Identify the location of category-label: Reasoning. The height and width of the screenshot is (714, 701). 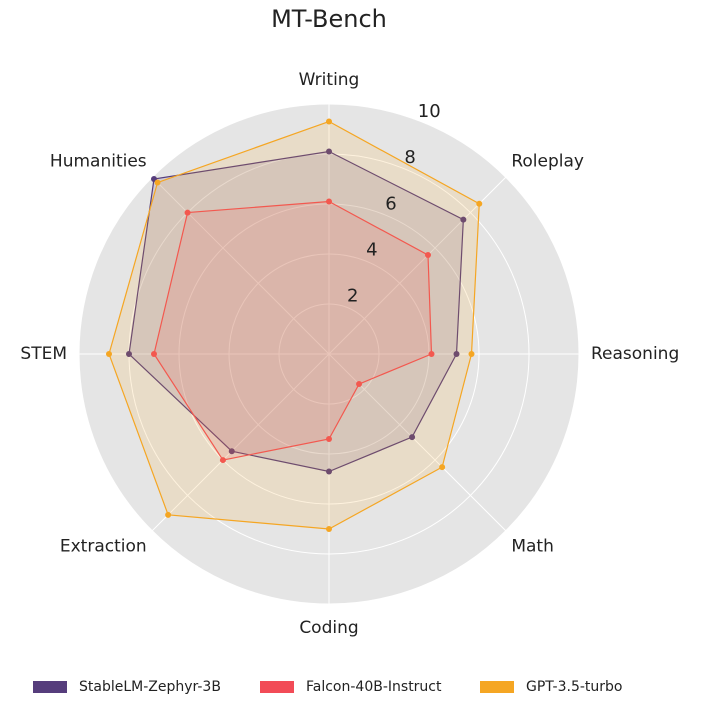
(635, 354).